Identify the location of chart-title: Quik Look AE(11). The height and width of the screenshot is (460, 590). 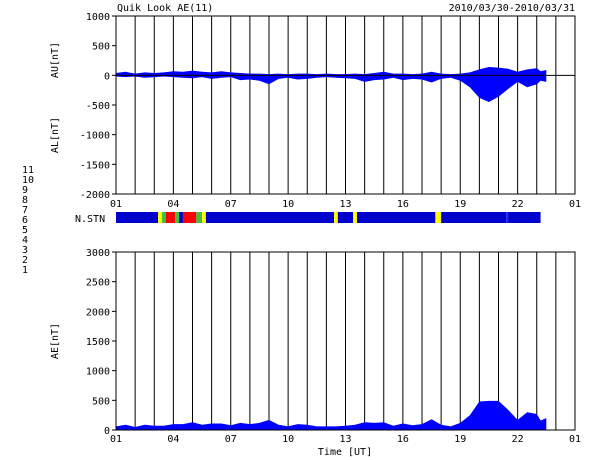
(165, 8).